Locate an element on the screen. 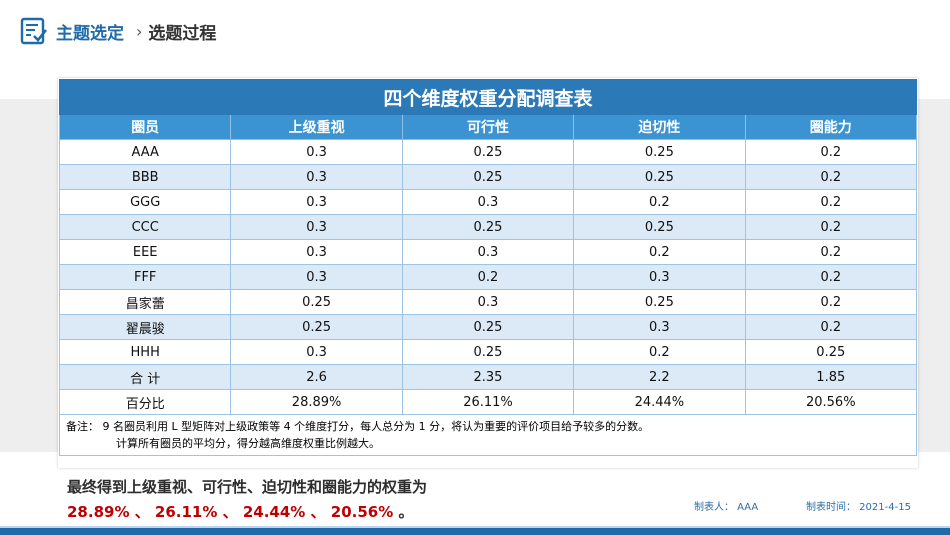  note-line-2: 计算所有圈员的平均分，得分越高维度权重比例越大。 is located at coordinates (248, 443).